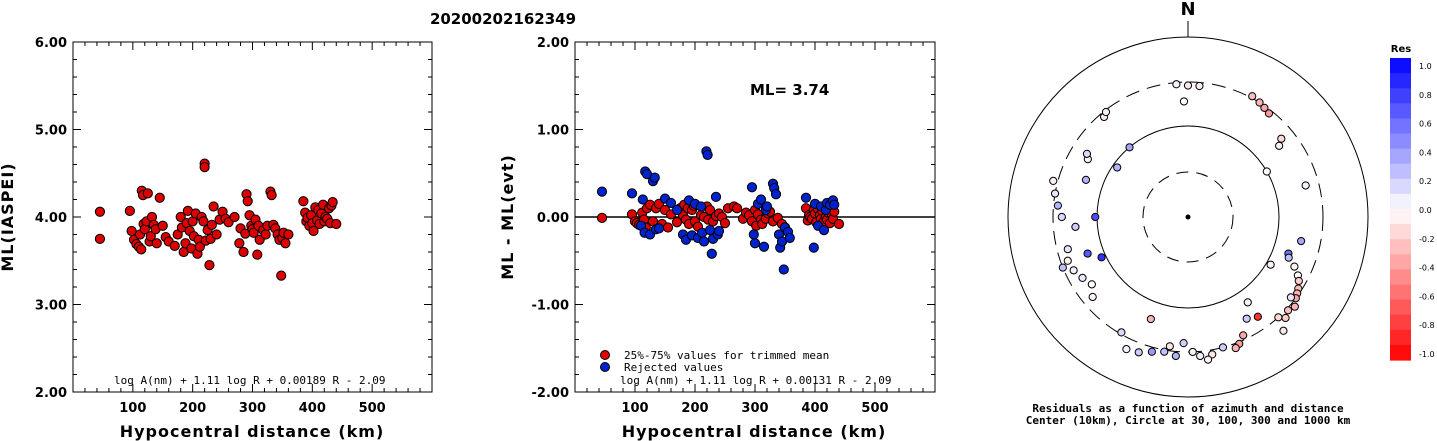  What do you see at coordinates (634, 408) in the screenshot?
I see `x-tick-label: 100` at bounding box center [634, 408].